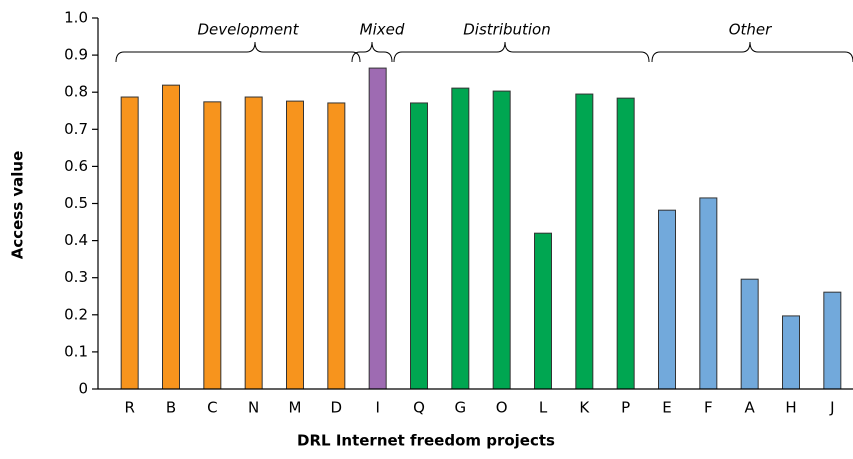 This screenshot has height=459, width=853. Describe the element at coordinates (212, 408) in the screenshot. I see `x-tick-label: C` at that location.